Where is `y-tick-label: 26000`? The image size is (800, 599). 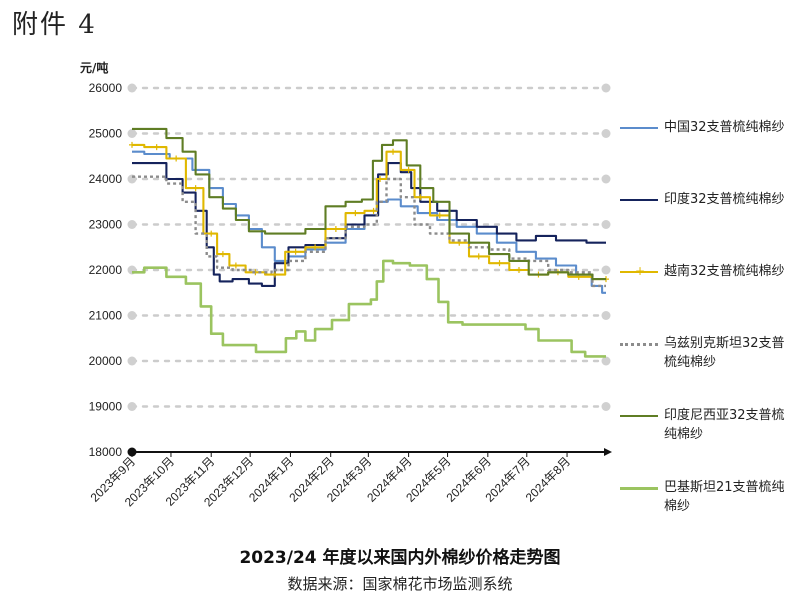
y-tick-label: 26000 is located at coordinates (106, 88).